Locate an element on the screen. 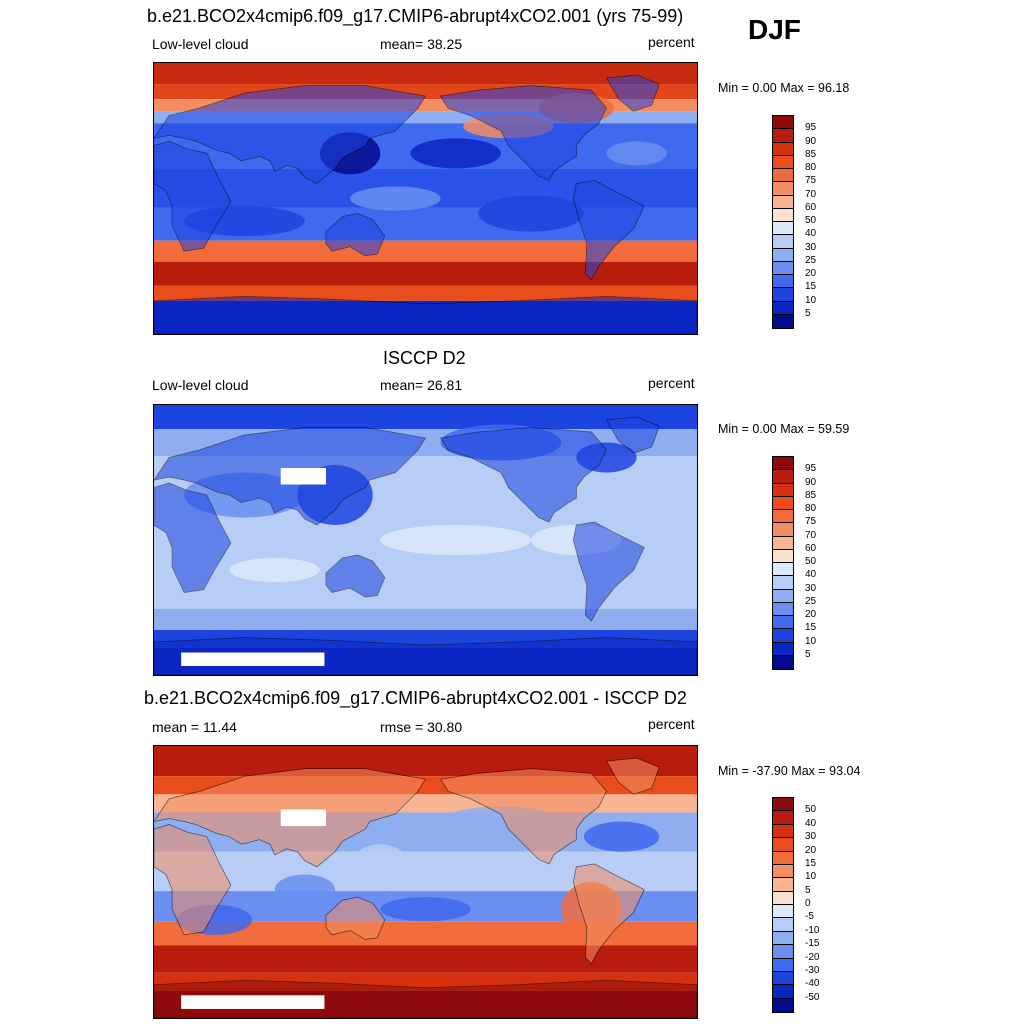 The image size is (1024, 1024). panel-3-units-label: percent is located at coordinates (671, 724).